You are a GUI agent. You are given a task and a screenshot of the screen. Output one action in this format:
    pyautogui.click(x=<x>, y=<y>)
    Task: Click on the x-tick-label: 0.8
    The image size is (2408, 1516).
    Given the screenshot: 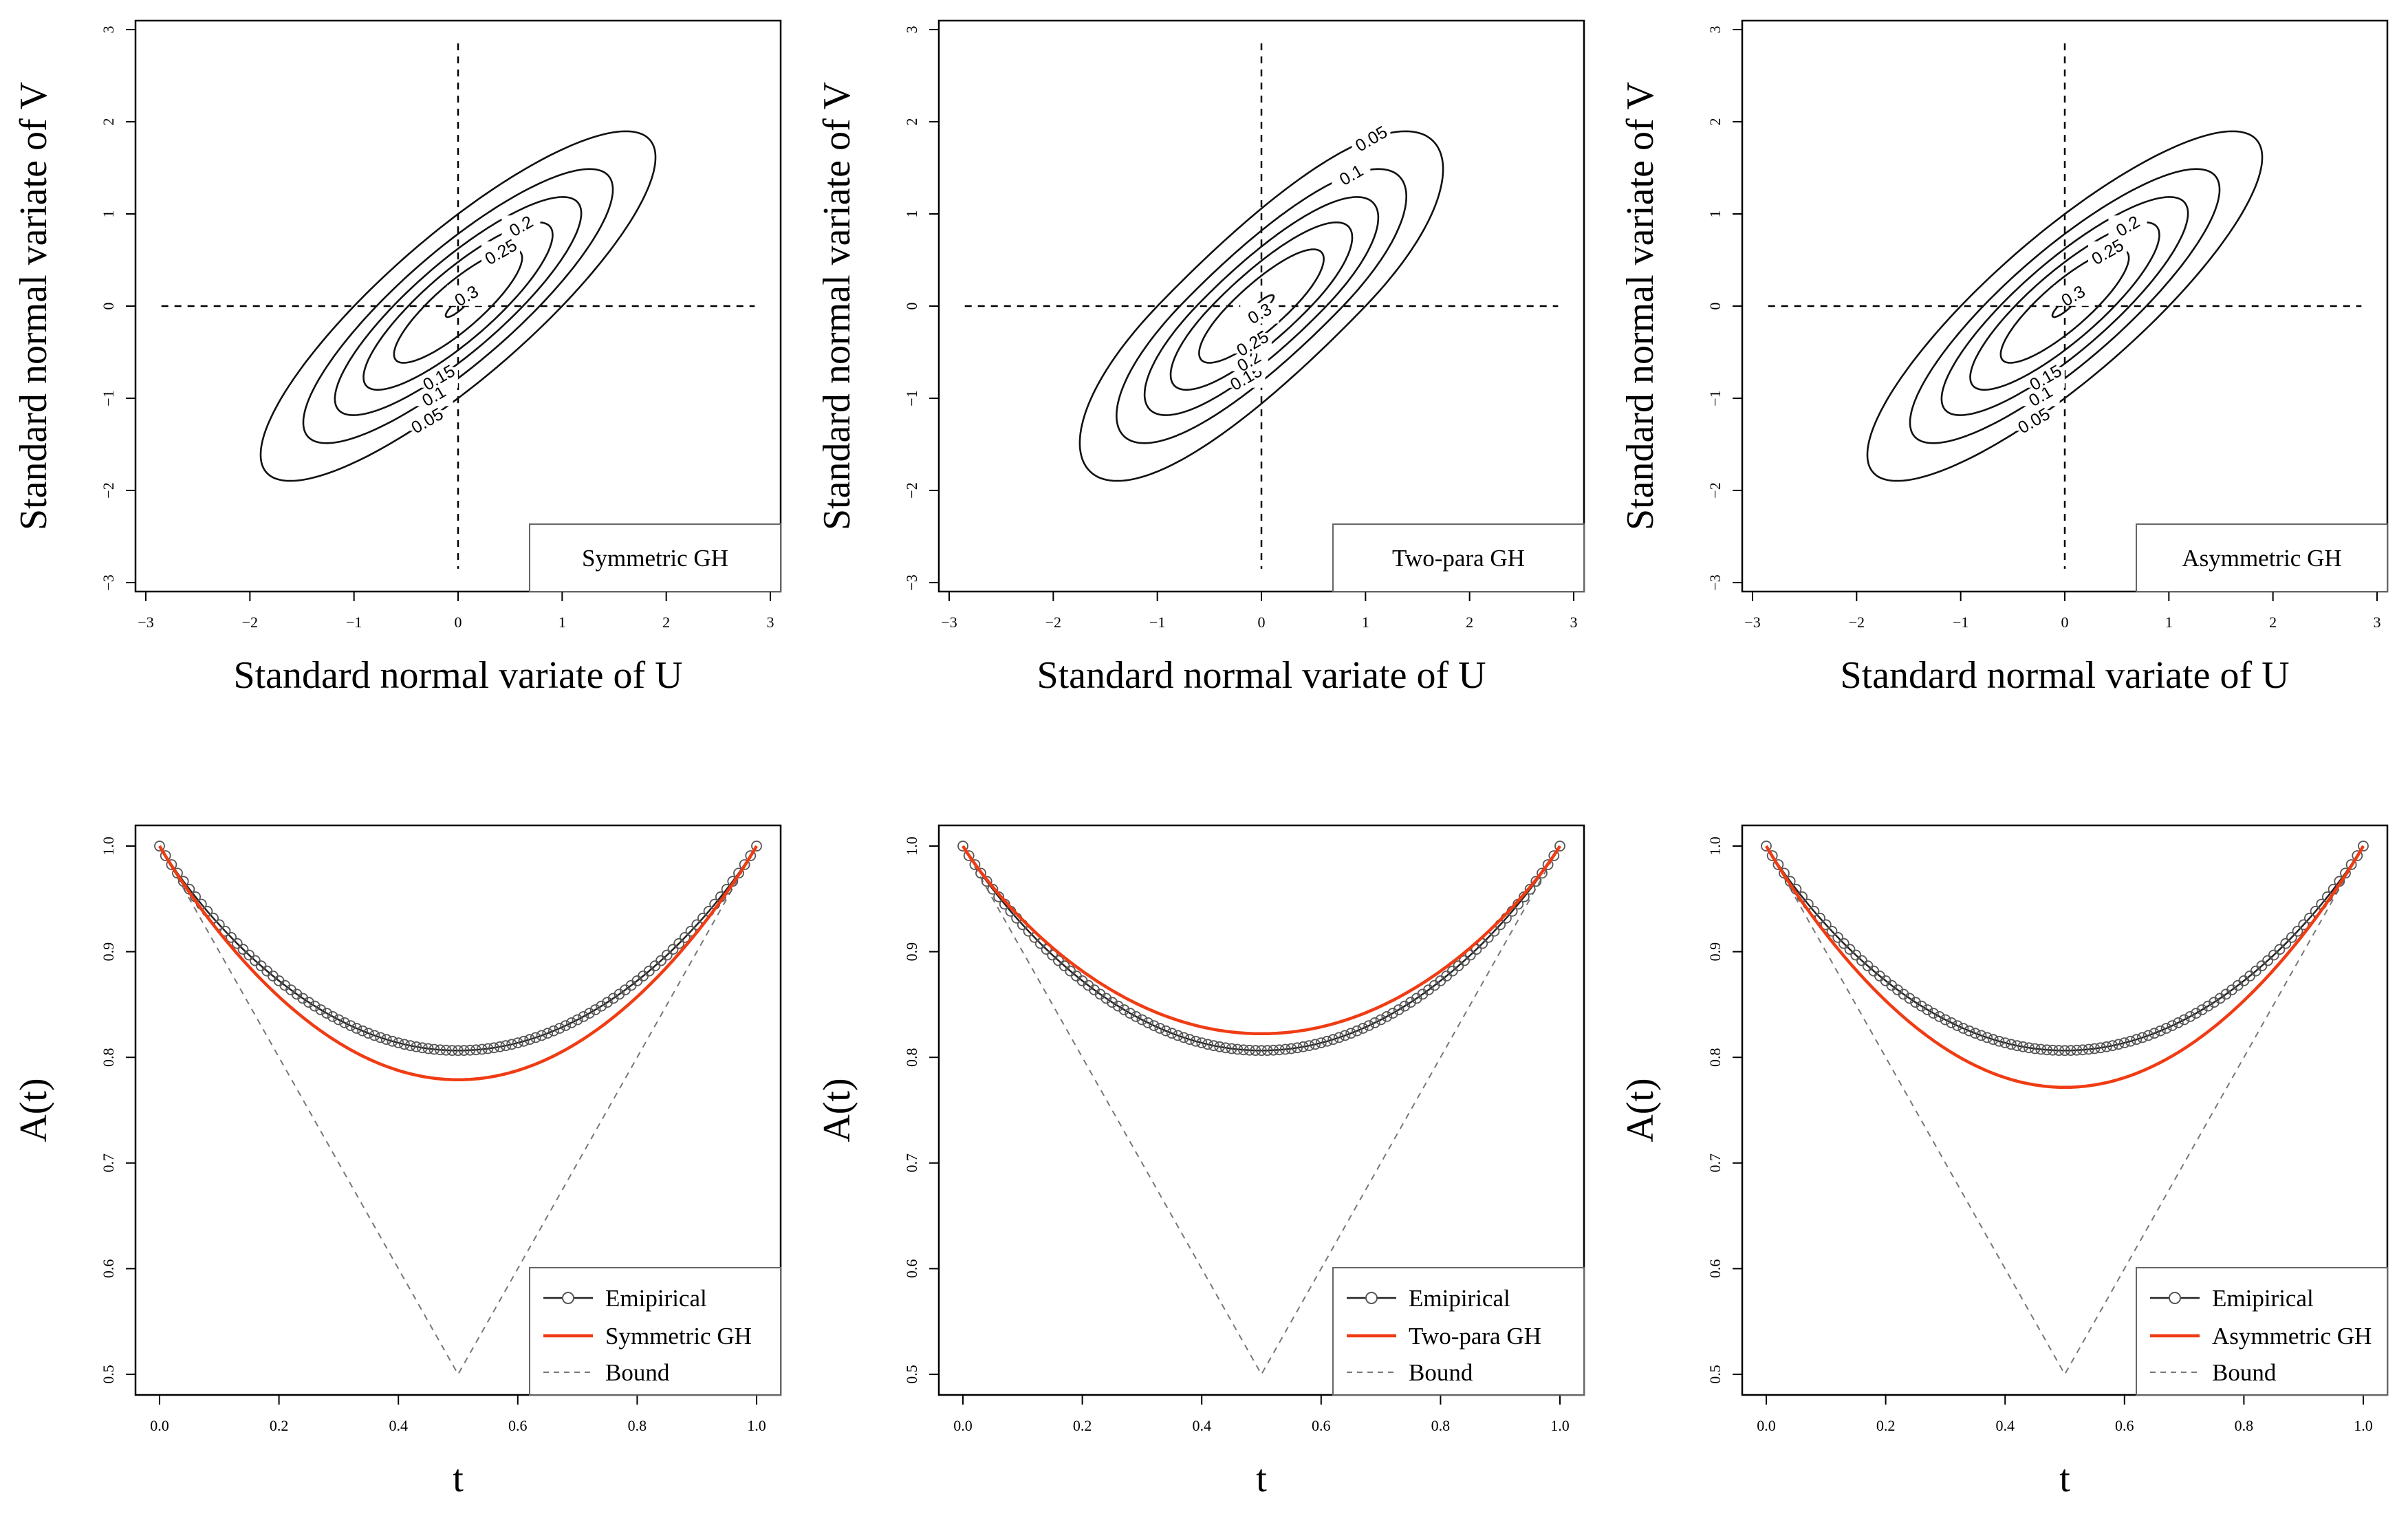 What is the action you would take?
    pyautogui.click(x=1441, y=1425)
    